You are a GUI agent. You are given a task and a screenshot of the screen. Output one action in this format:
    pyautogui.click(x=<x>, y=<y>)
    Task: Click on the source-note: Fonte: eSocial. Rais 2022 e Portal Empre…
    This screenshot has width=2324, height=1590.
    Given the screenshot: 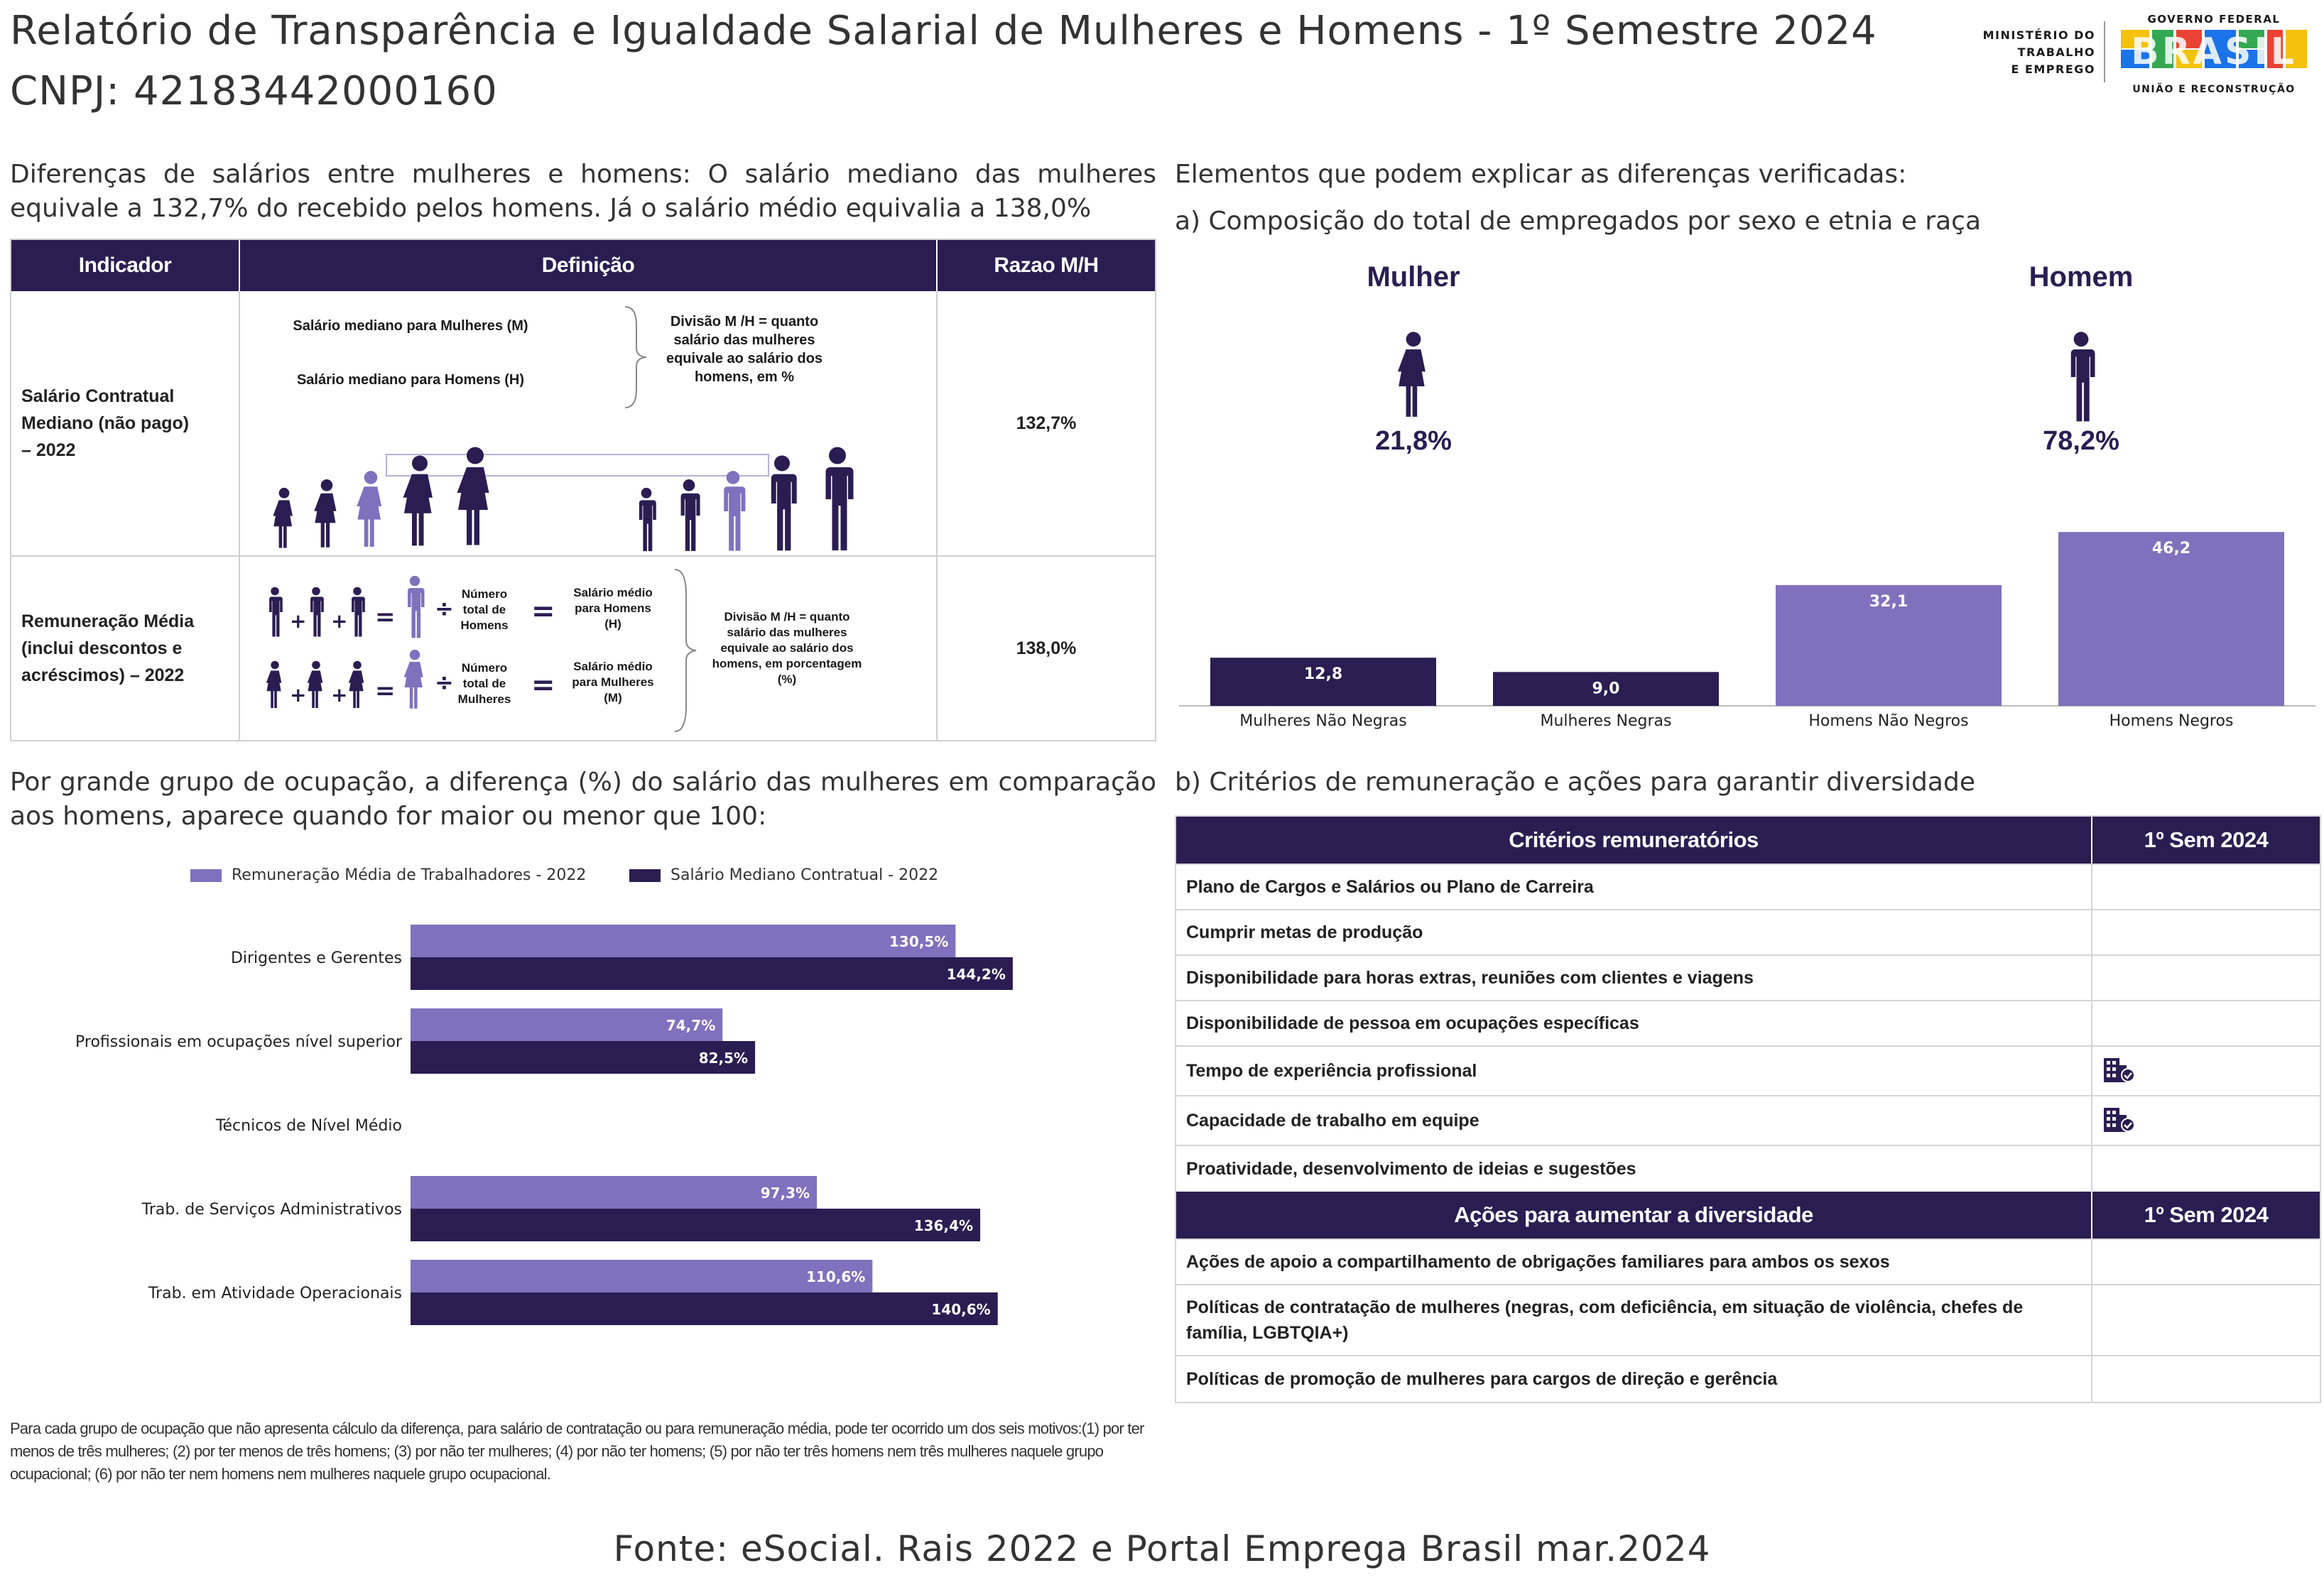 What is the action you would take?
    pyautogui.click(x=1162, y=1549)
    